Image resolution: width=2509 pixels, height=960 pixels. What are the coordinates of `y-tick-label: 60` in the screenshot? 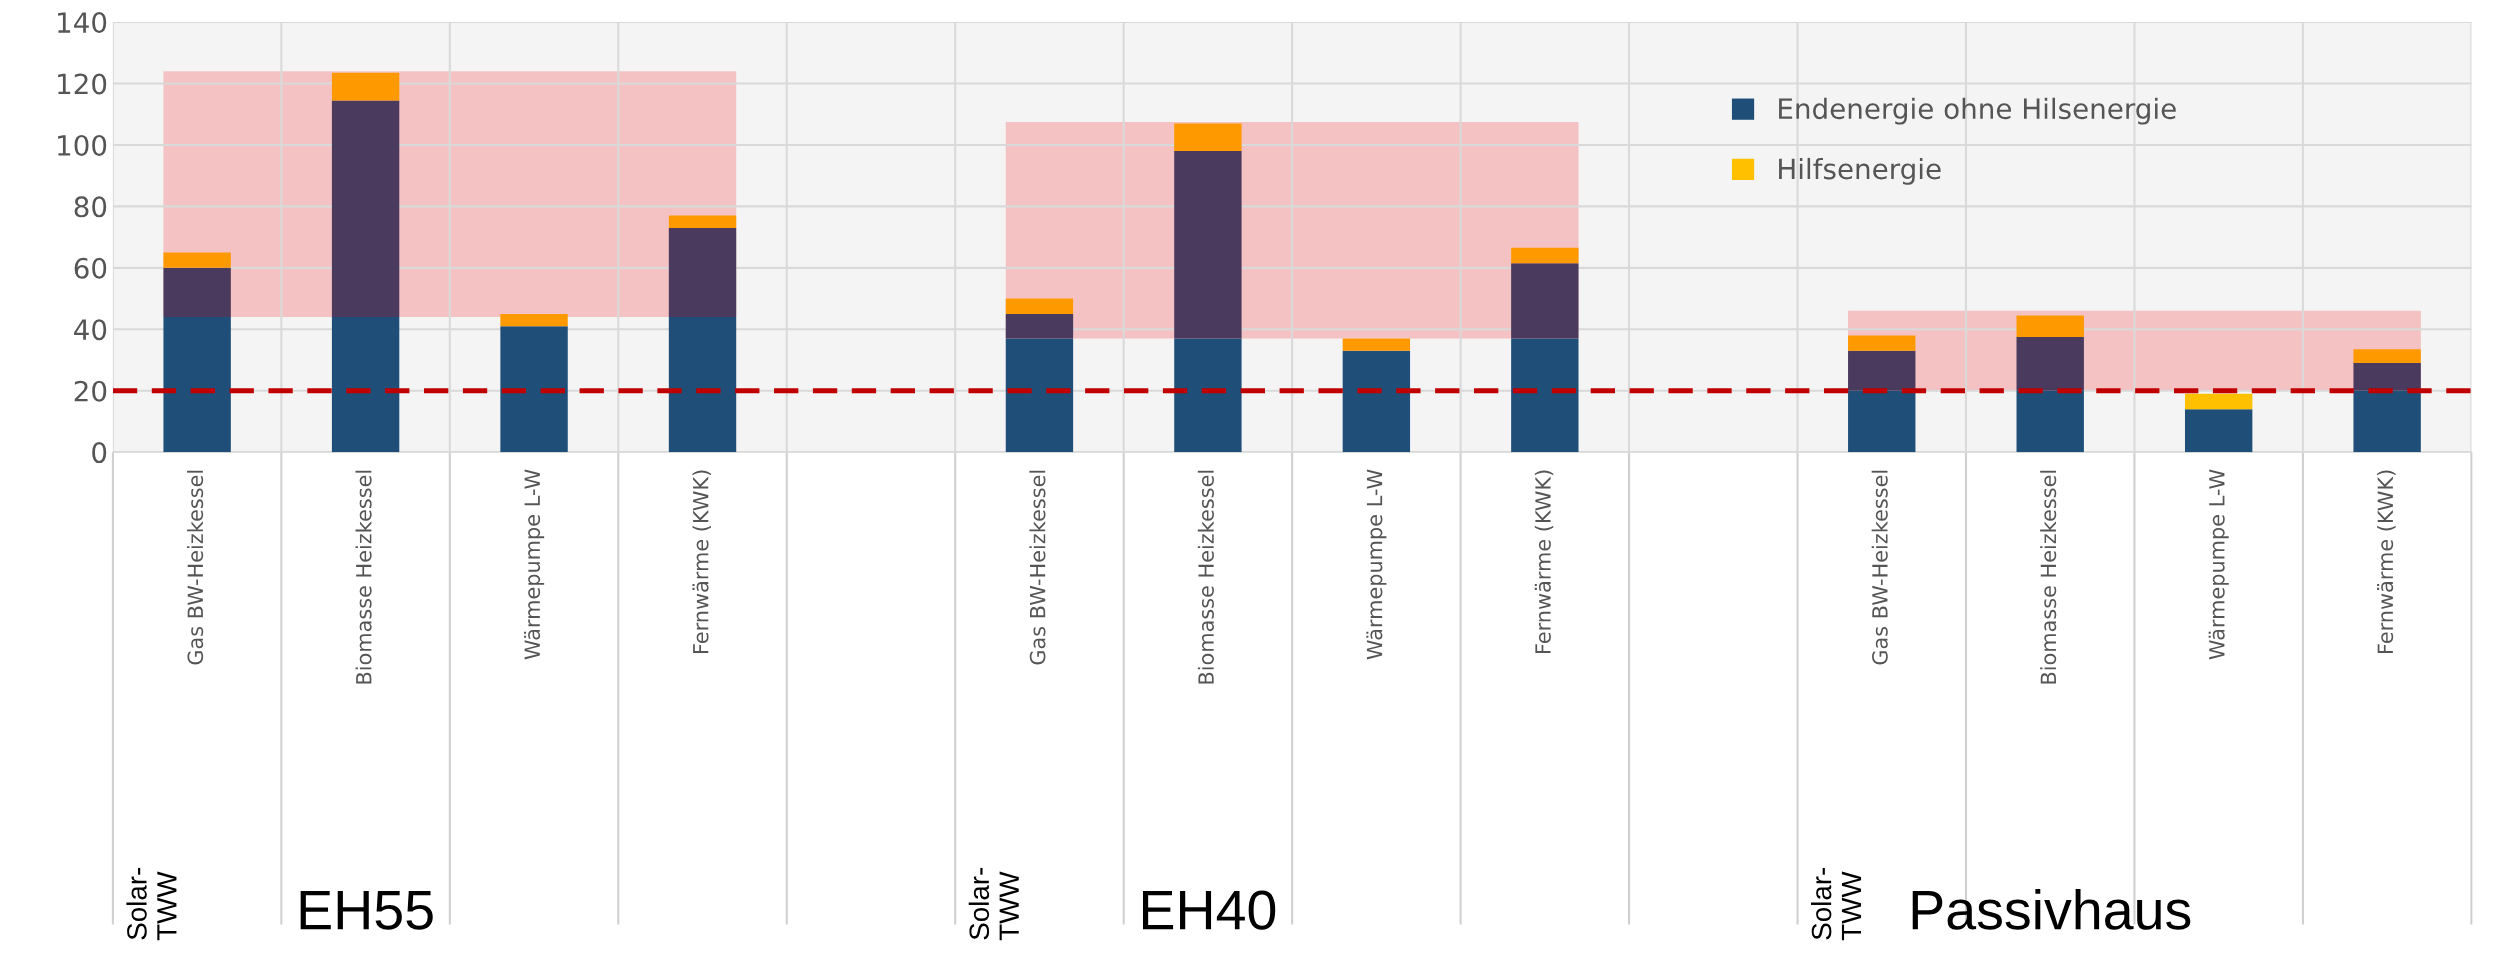 It's located at (90, 268).